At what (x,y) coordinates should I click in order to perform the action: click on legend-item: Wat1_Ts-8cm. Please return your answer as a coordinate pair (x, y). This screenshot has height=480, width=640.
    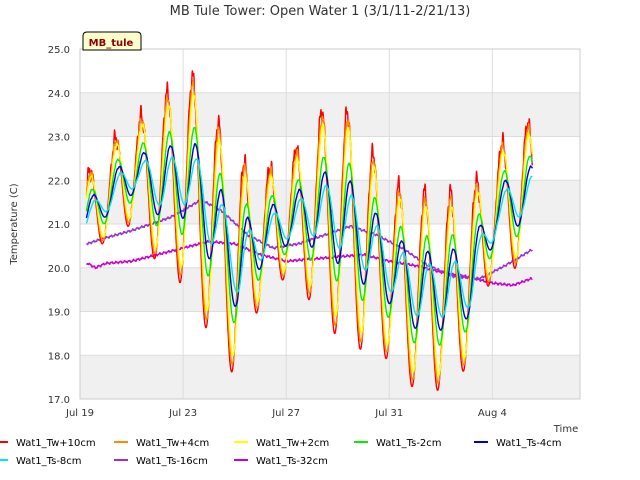
    Looking at the image, I should click on (41, 461).